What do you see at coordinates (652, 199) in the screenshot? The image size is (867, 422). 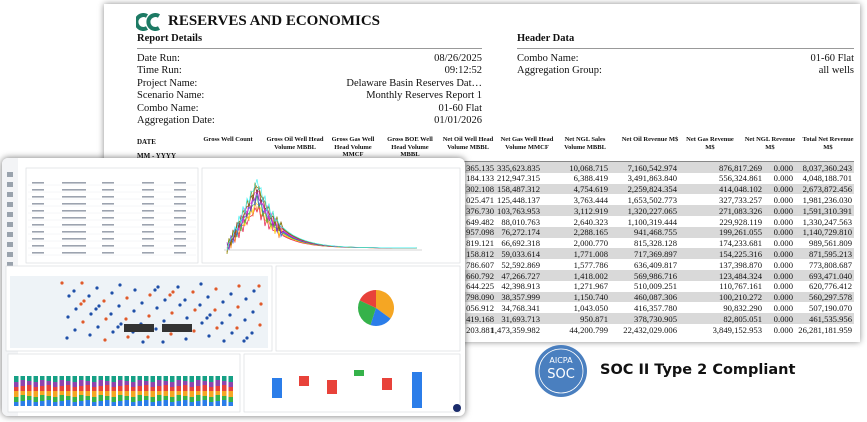 I see `table-cell: 1,653,502.773` at bounding box center [652, 199].